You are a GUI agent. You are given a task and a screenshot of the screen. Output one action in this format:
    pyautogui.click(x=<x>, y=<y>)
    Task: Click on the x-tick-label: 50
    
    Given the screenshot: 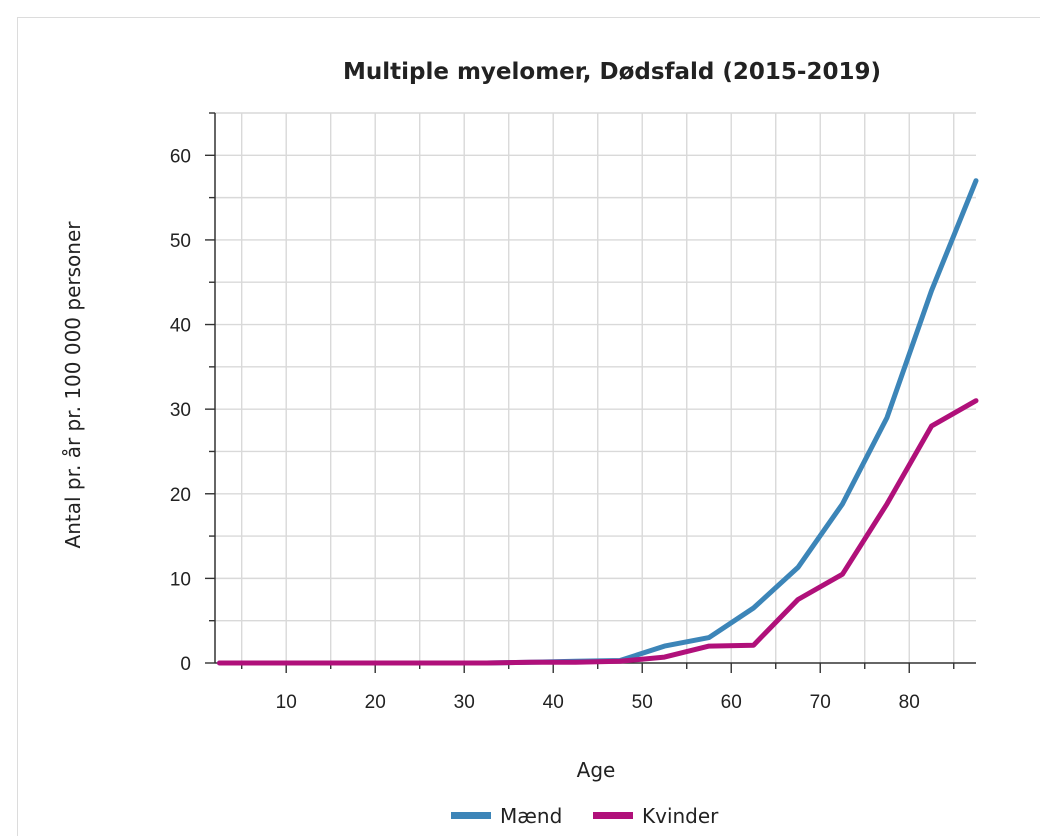 What is the action you would take?
    pyautogui.click(x=642, y=702)
    